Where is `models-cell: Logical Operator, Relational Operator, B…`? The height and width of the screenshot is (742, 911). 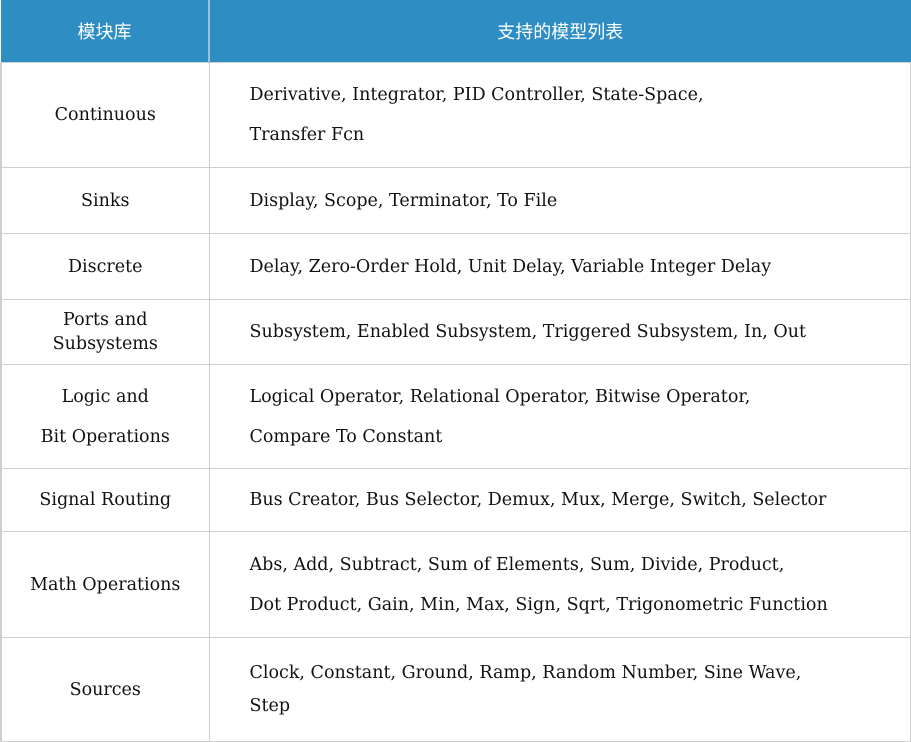
models-cell: Logical Operator, Relational Operator, B… is located at coordinates (559, 416).